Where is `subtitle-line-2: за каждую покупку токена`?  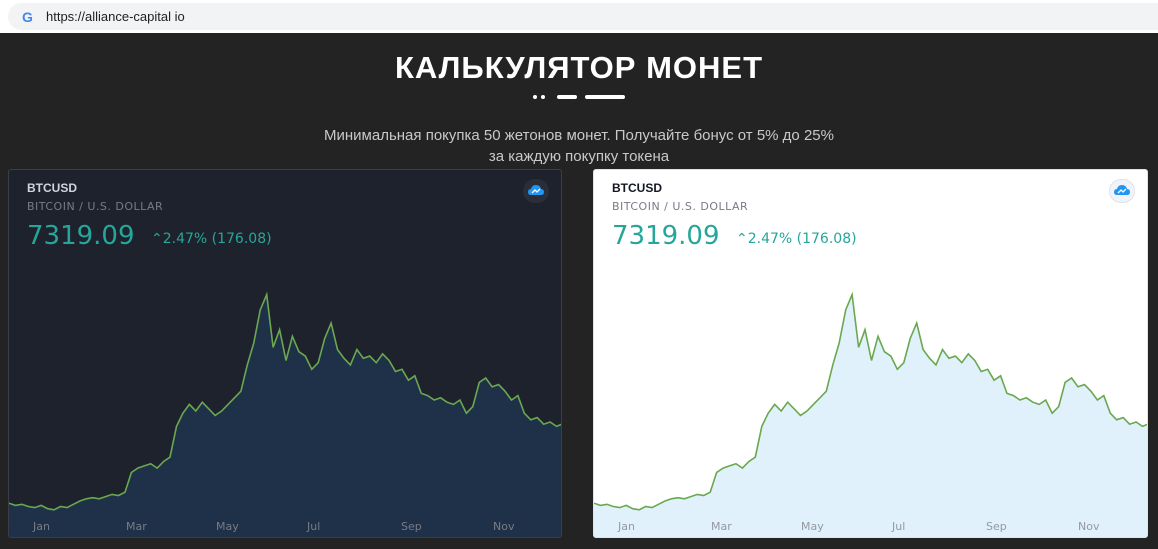
subtitle-line-2: за каждую покупку токена is located at coordinates (579, 156).